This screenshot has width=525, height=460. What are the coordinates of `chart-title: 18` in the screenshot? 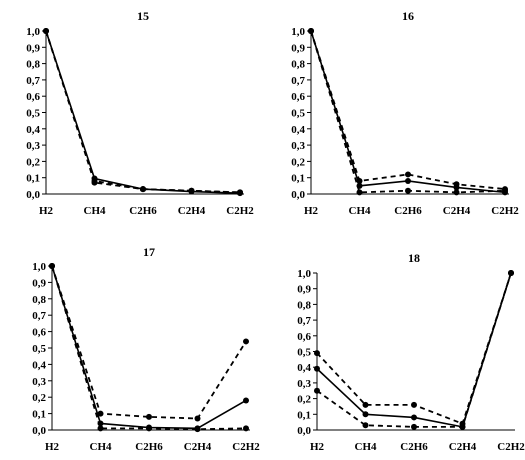 It's located at (414, 258).